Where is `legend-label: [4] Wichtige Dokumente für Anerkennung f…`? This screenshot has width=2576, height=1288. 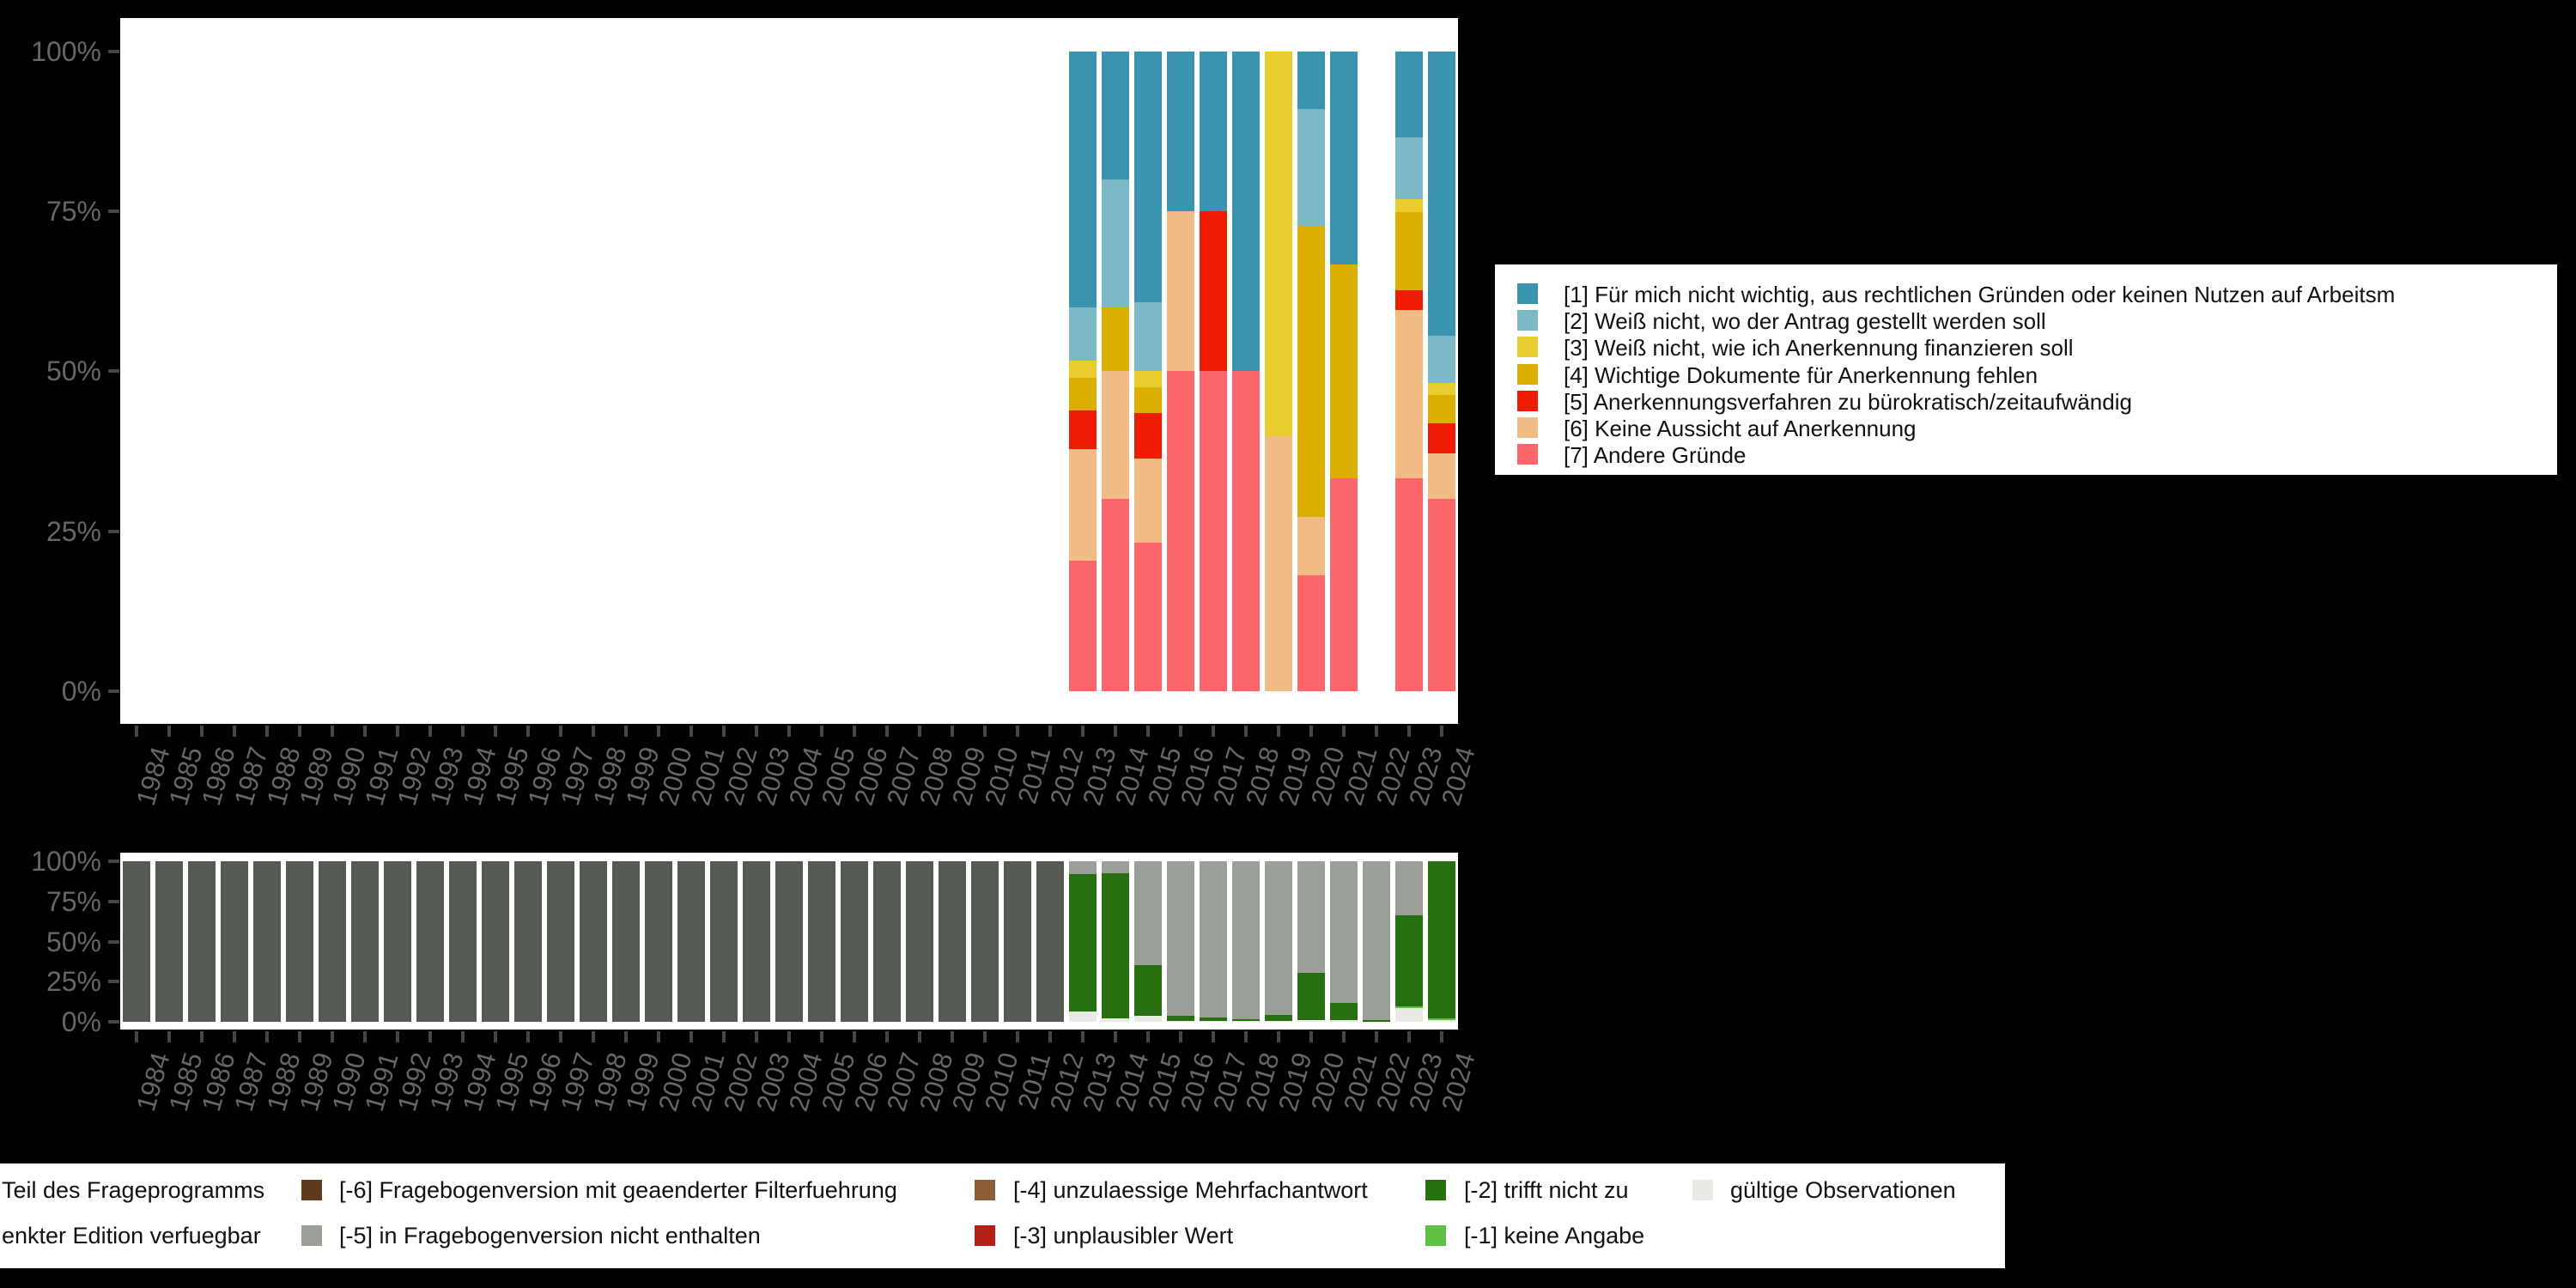
legend-label: [4] Wichtige Dokumente für Anerkennung f… is located at coordinates (1801, 375).